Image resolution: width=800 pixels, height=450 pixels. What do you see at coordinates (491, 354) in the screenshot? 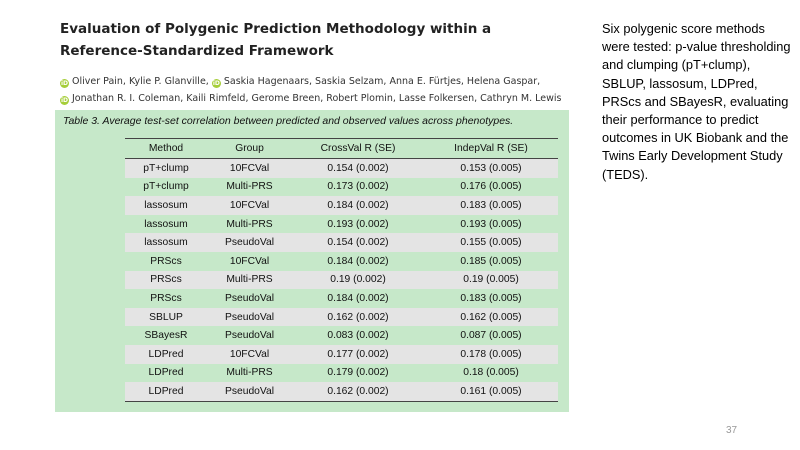
I see `cell-indepval: 0.178 (0.005)` at bounding box center [491, 354].